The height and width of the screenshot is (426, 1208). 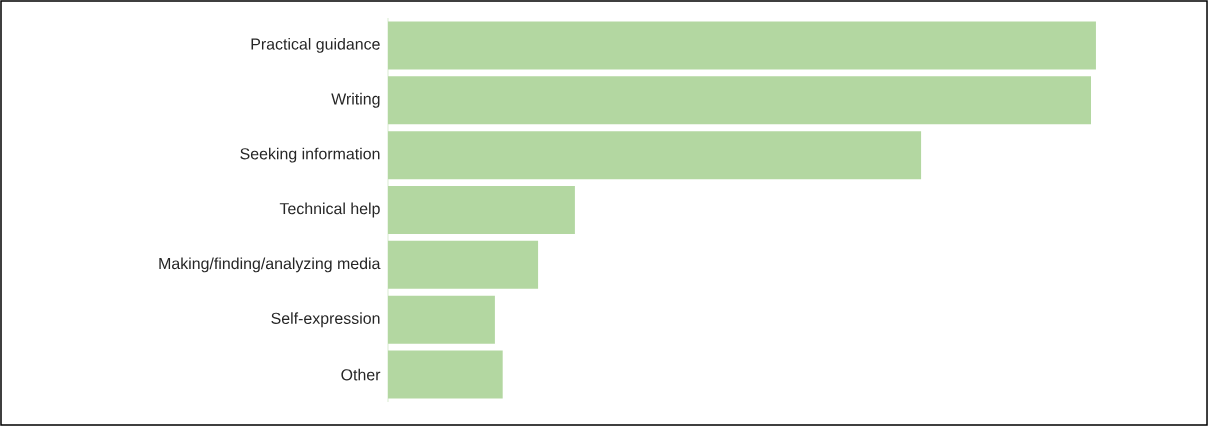 I want to click on y-tick-label: Practical guidance, so click(x=315, y=45).